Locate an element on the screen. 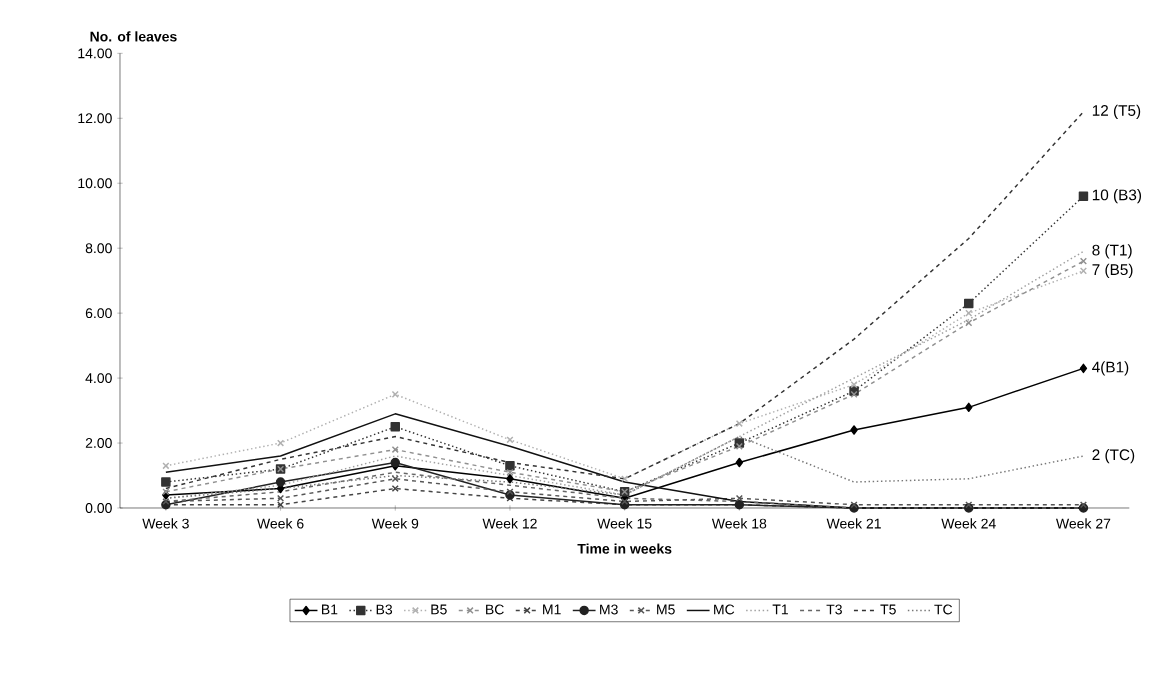 This screenshot has width=1166, height=674. annotation: 8 (T1) is located at coordinates (1112, 251).